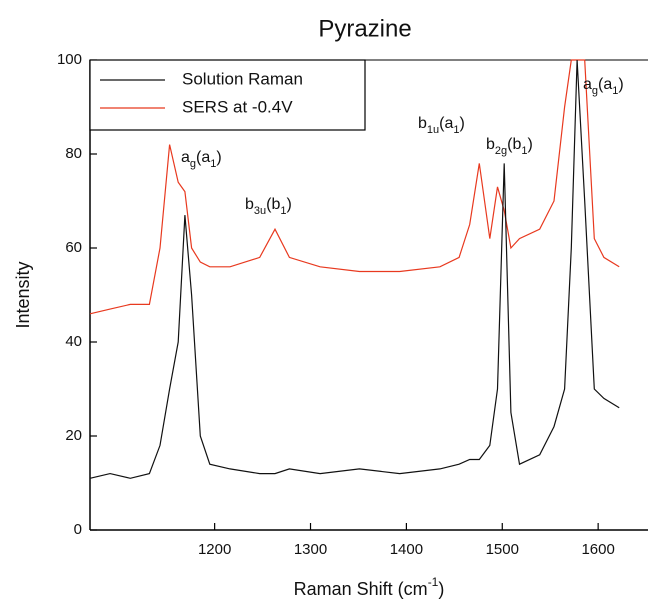  I want to click on y-tick-label: 80, so click(73, 153).